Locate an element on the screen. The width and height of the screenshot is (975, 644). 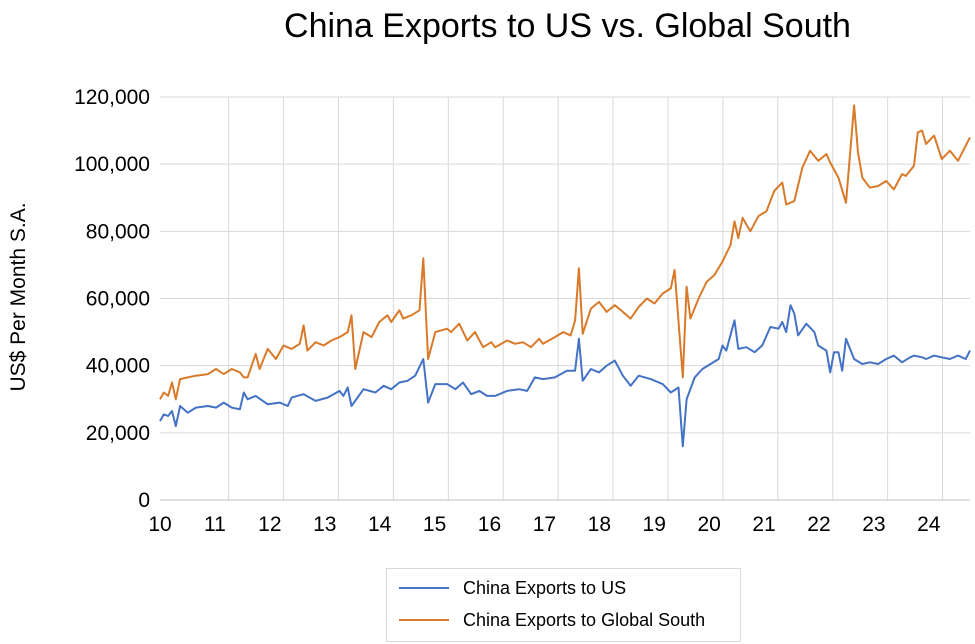
legend-label-us: China Exports to US is located at coordinates (545, 587).